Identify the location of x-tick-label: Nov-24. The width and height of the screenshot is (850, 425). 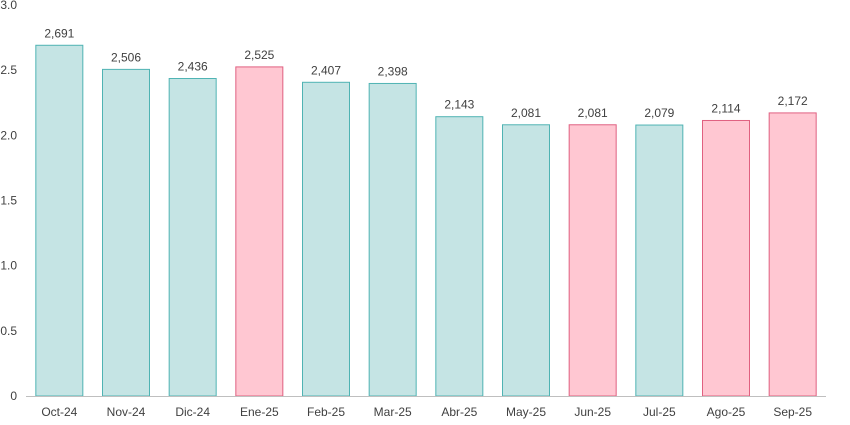
(126, 412).